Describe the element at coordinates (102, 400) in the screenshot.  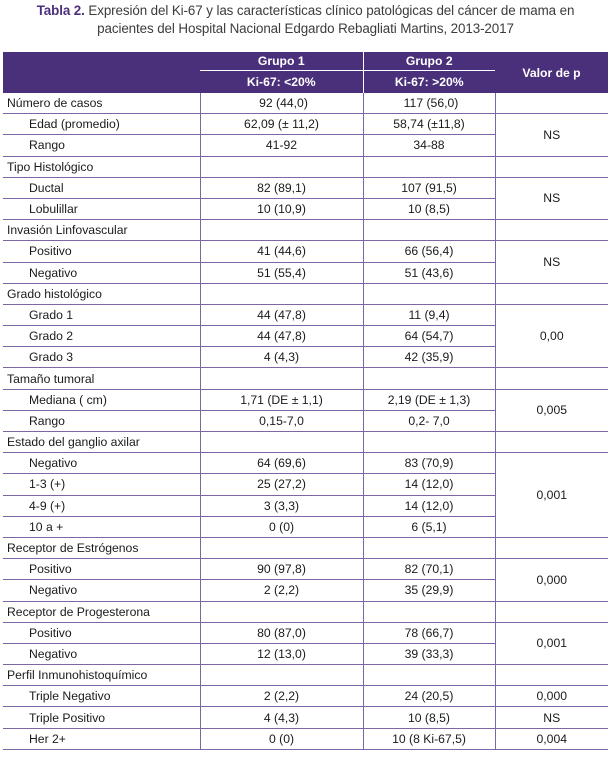
I see `row-label: Mediana ( cm)` at that location.